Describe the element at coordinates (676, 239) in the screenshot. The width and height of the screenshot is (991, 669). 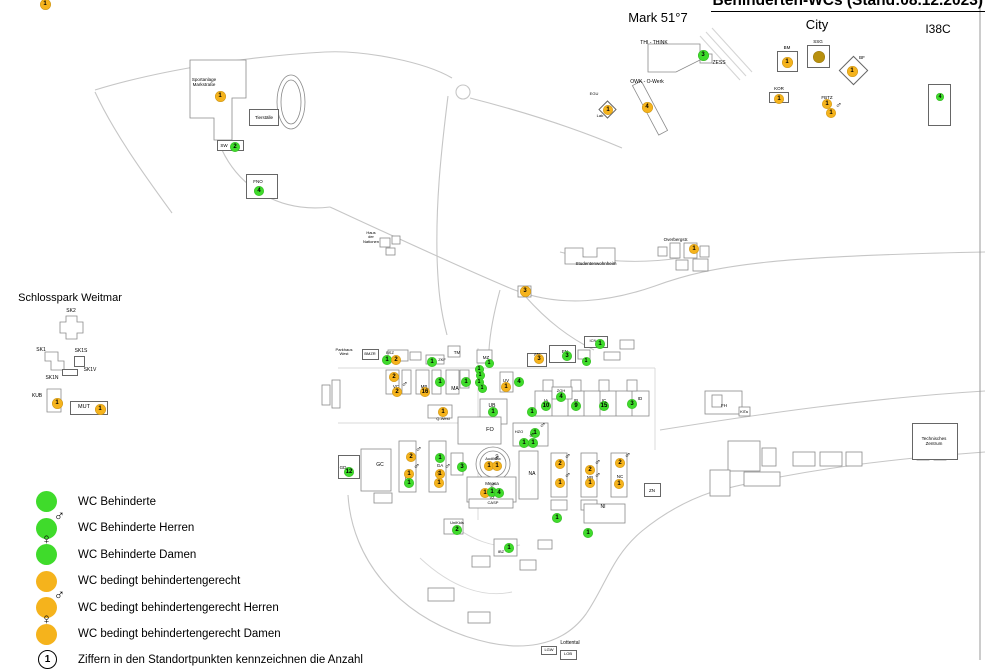
I see `map-label: Overbergstr.` at that location.